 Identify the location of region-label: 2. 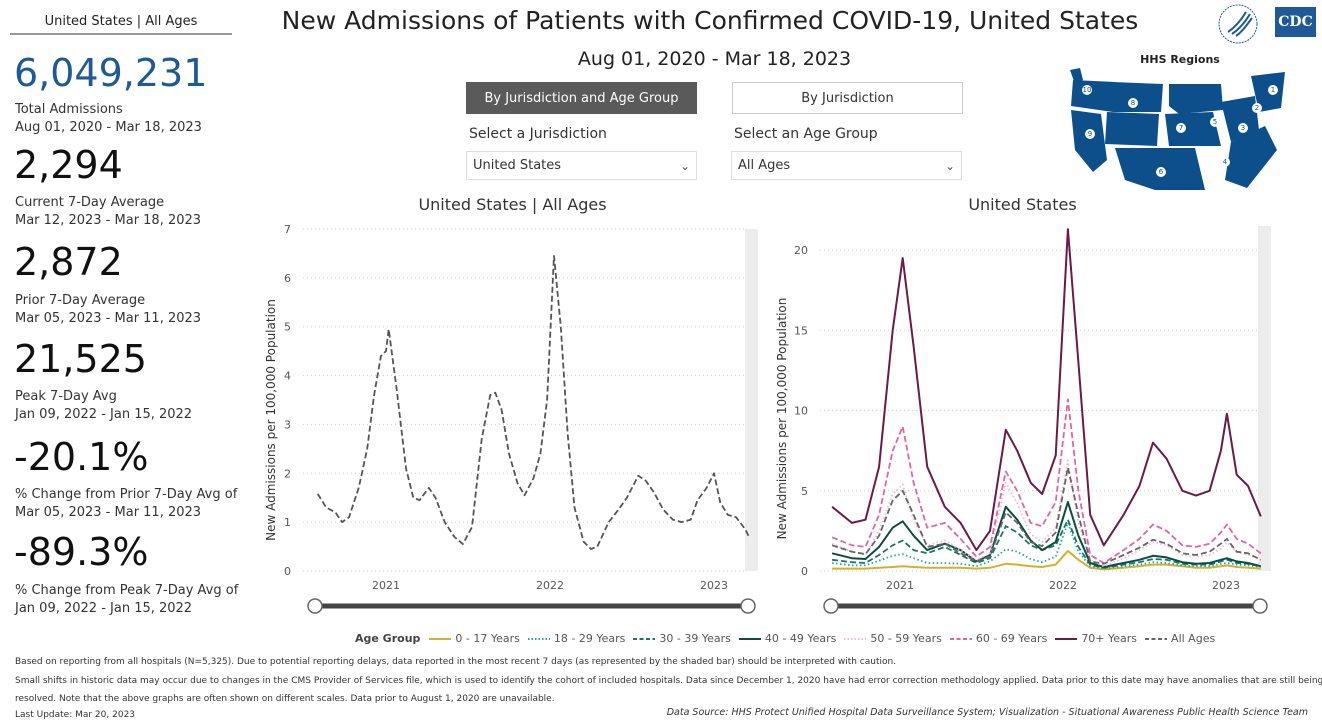
(1257, 108).